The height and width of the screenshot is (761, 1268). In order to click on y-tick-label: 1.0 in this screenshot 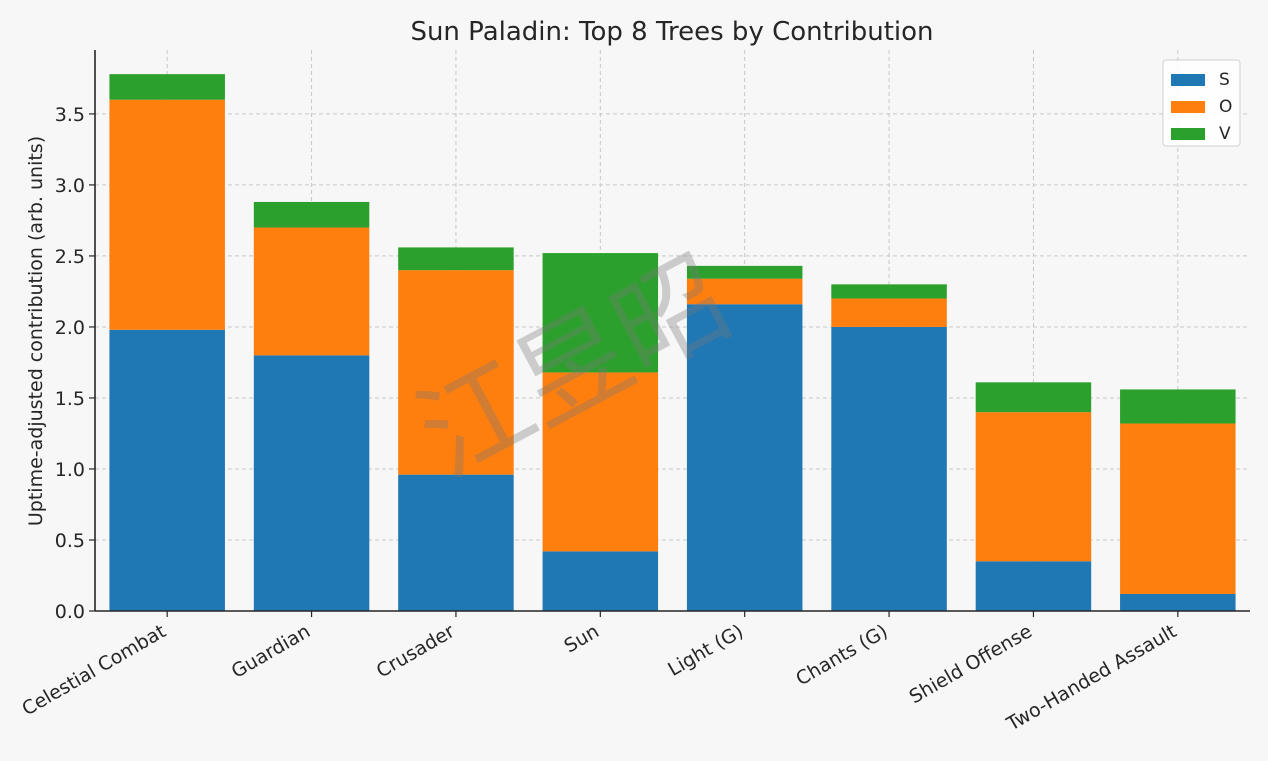, I will do `click(70, 470)`.